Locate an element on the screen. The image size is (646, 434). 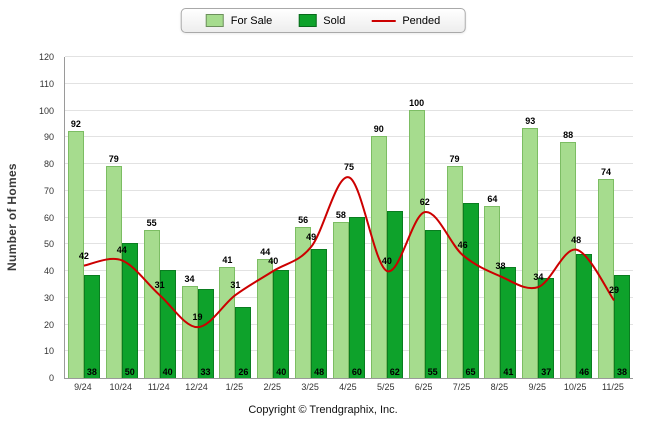
bar-group: 56 48 is located at coordinates (311, 217).